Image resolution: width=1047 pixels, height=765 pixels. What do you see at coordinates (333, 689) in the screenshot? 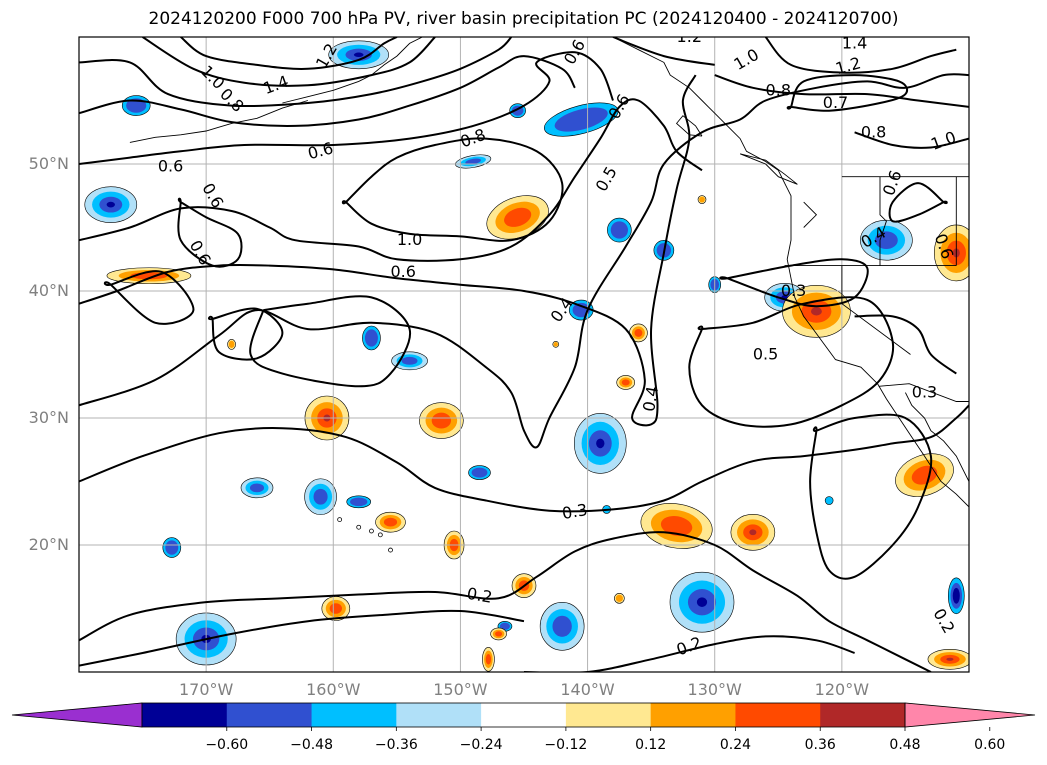
I see `longitude-label: 160°W` at bounding box center [333, 689].